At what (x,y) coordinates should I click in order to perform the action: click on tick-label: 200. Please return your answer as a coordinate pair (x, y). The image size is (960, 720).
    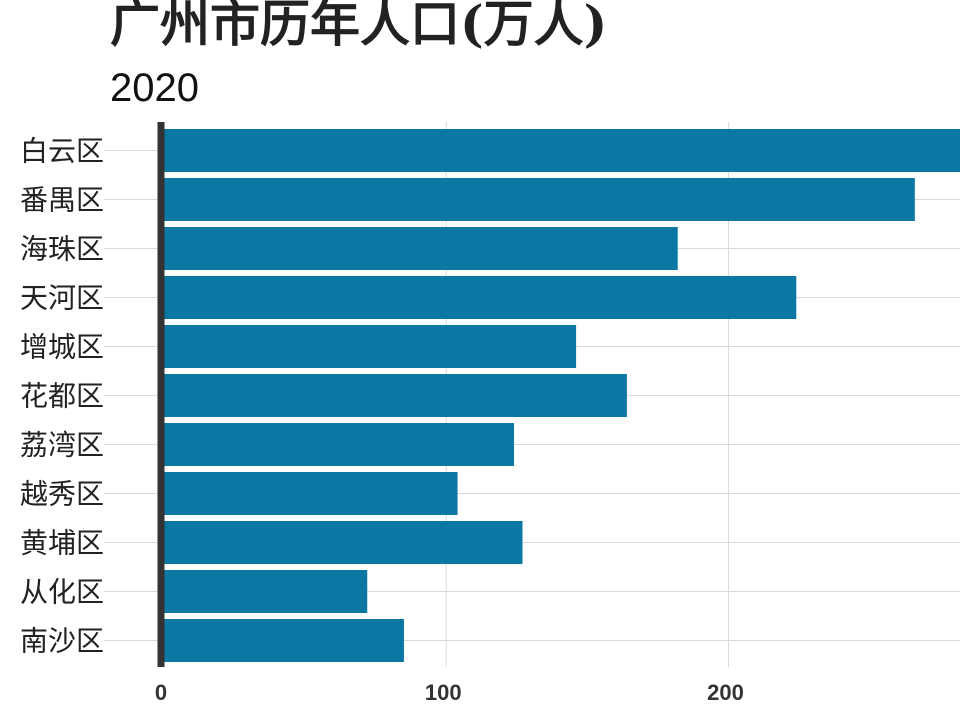
    Looking at the image, I should click on (725, 692).